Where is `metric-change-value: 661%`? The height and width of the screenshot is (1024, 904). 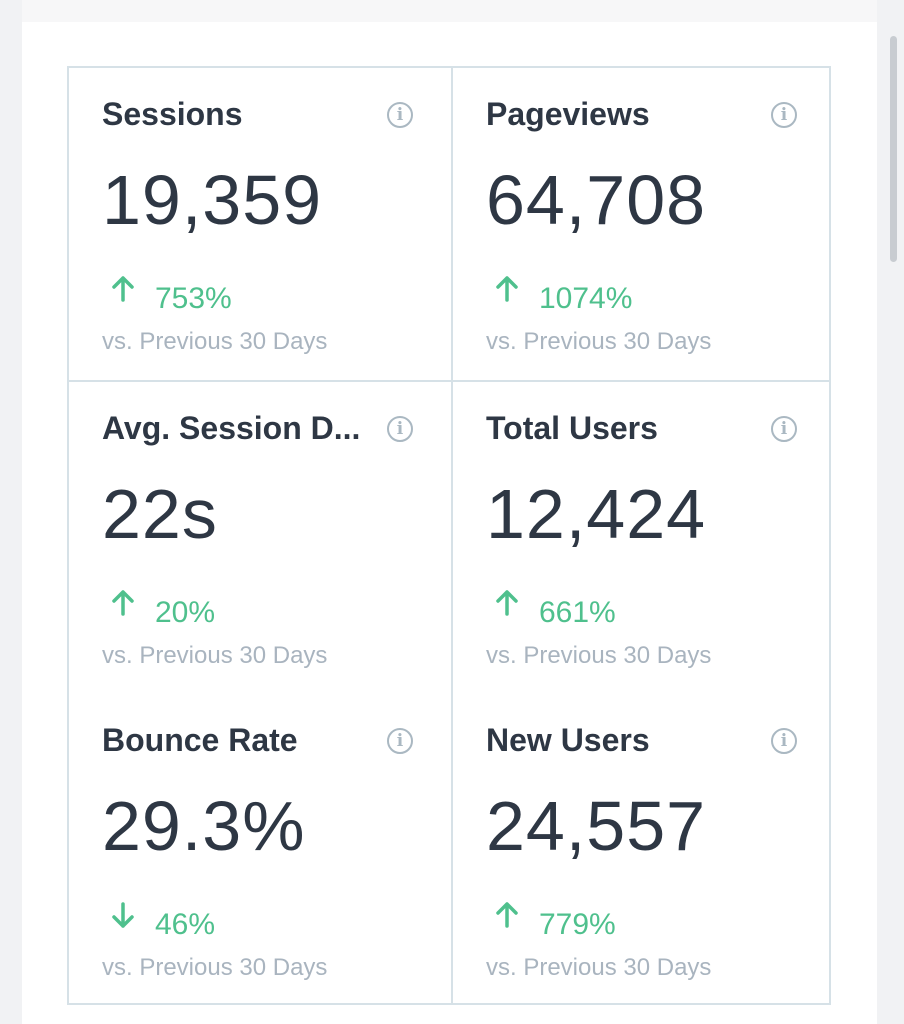 metric-change-value: 661% is located at coordinates (577, 612).